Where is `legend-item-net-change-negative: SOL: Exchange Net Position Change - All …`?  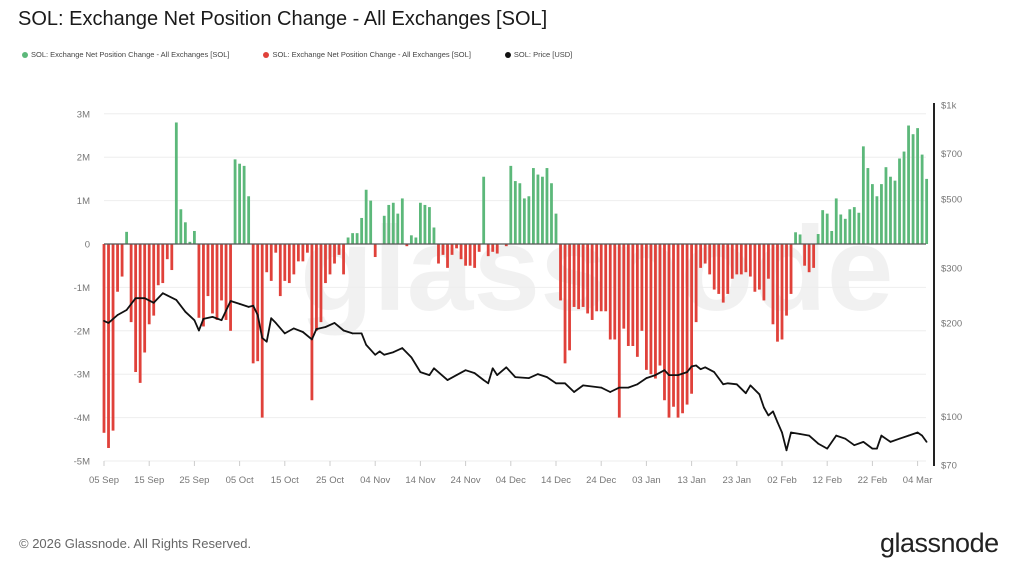 legend-item-net-change-negative: SOL: Exchange Net Position Change - All … is located at coordinates (367, 54).